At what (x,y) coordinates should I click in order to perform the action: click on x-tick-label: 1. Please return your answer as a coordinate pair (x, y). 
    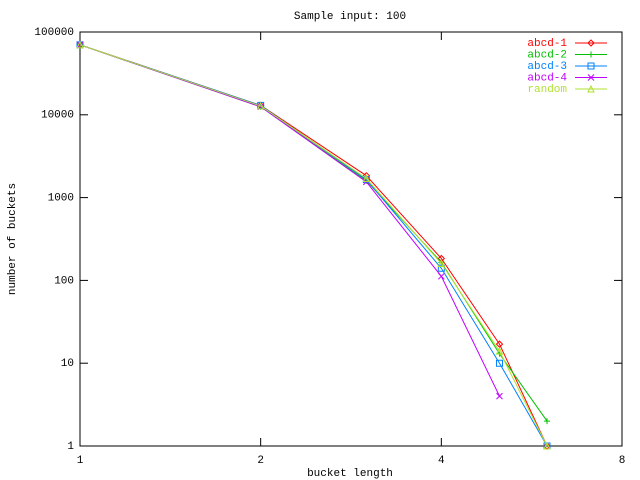
    Looking at the image, I should click on (80, 461).